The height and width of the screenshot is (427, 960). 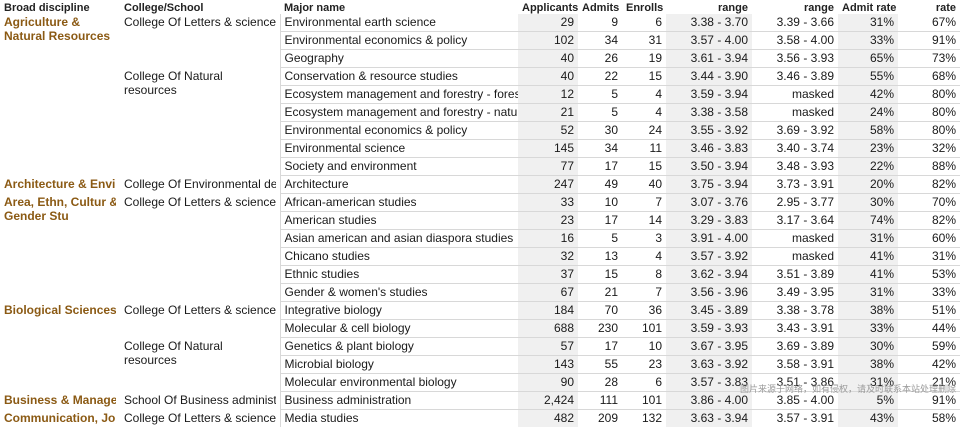 I want to click on applicants-cell: 33, so click(x=548, y=203).